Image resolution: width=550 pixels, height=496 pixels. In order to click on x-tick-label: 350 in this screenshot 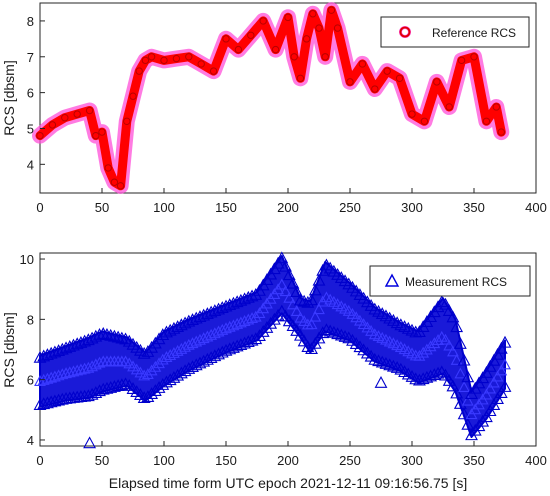, I will do `click(474, 460)`.